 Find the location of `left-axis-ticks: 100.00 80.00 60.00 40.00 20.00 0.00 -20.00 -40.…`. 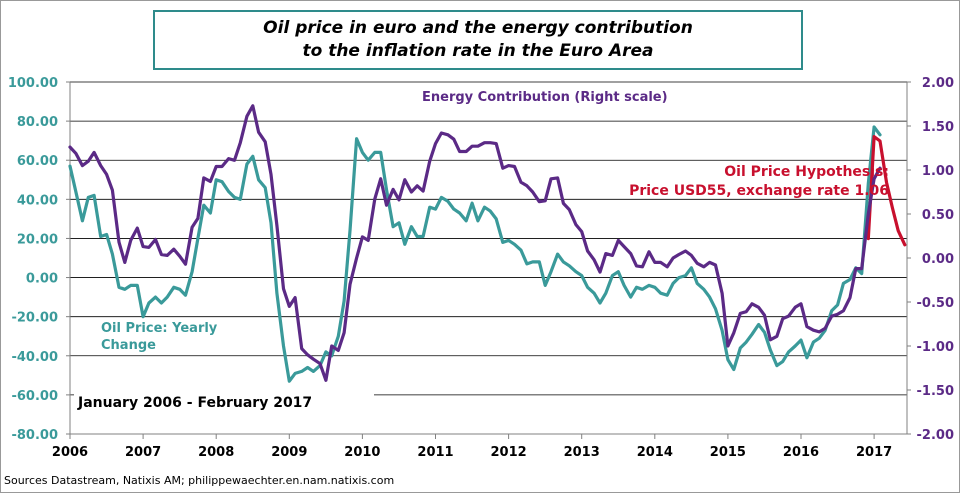

left-axis-ticks: 100.00 80.00 60.00 40.00 20.00 0.00 -20.00 -40.… is located at coordinates (39, 259).